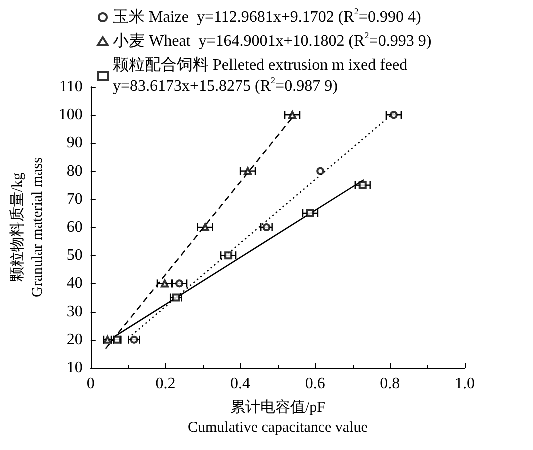 The image size is (533, 450). Describe the element at coordinates (70, 115) in the screenshot. I see `y-tick-label: 100` at that location.